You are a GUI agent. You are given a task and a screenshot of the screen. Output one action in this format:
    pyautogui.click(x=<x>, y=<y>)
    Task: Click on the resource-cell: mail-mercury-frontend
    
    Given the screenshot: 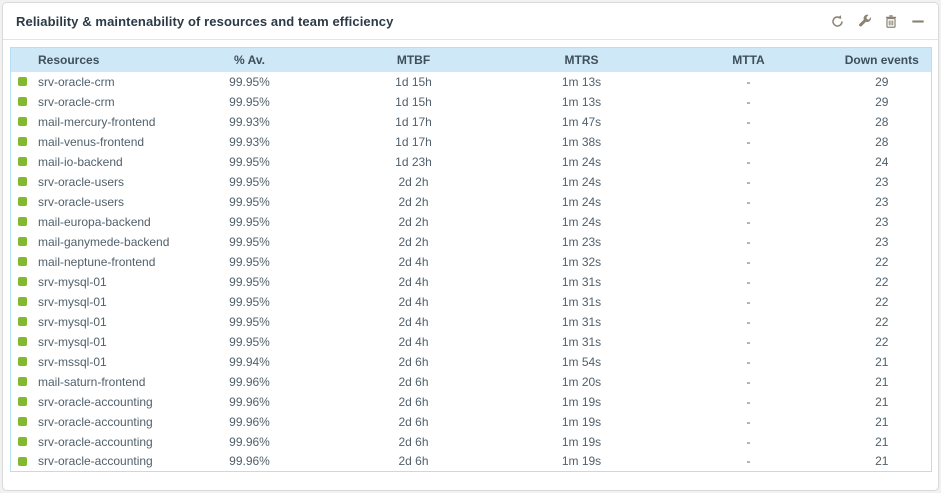 What is the action you would take?
    pyautogui.click(x=90, y=121)
    